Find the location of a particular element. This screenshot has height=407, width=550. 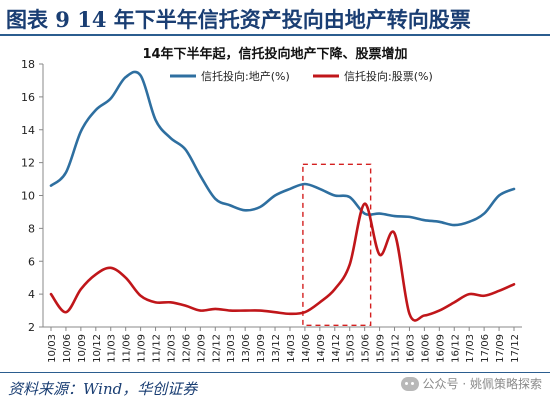

x-tick-label: 15/09 is located at coordinates (381, 348).